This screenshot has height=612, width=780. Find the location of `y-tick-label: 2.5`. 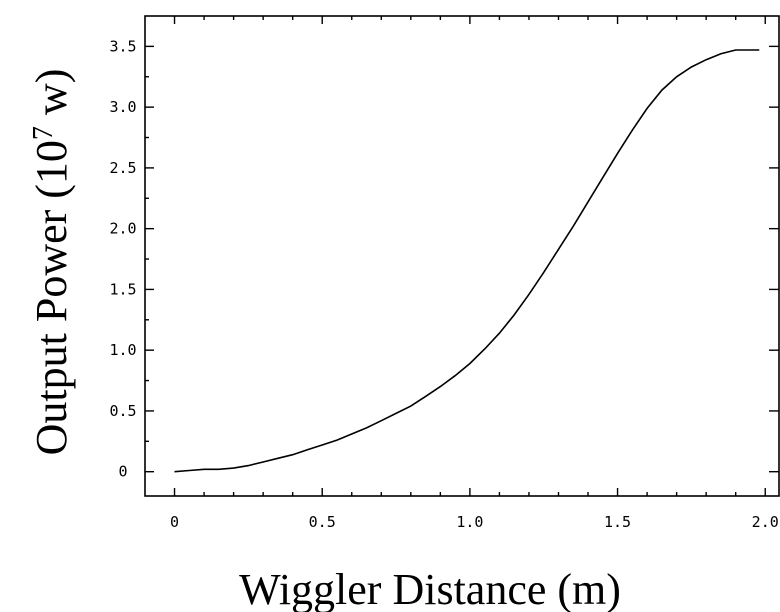

y-tick-label: 2.5 is located at coordinates (122, 168).